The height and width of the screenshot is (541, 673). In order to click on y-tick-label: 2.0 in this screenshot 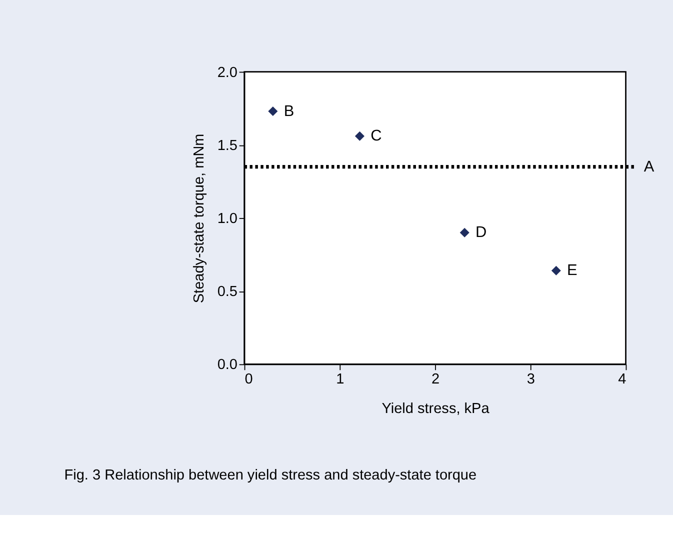, I will do `click(227, 72)`.